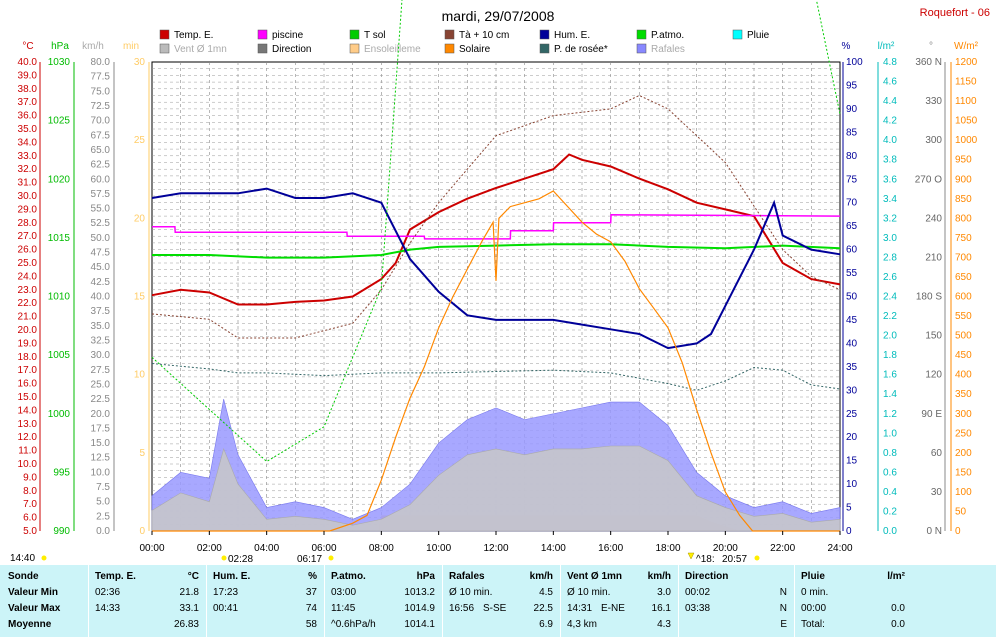 This screenshot has height=637, width=996. I want to click on dir-tick-label: 150, so click(933, 336).